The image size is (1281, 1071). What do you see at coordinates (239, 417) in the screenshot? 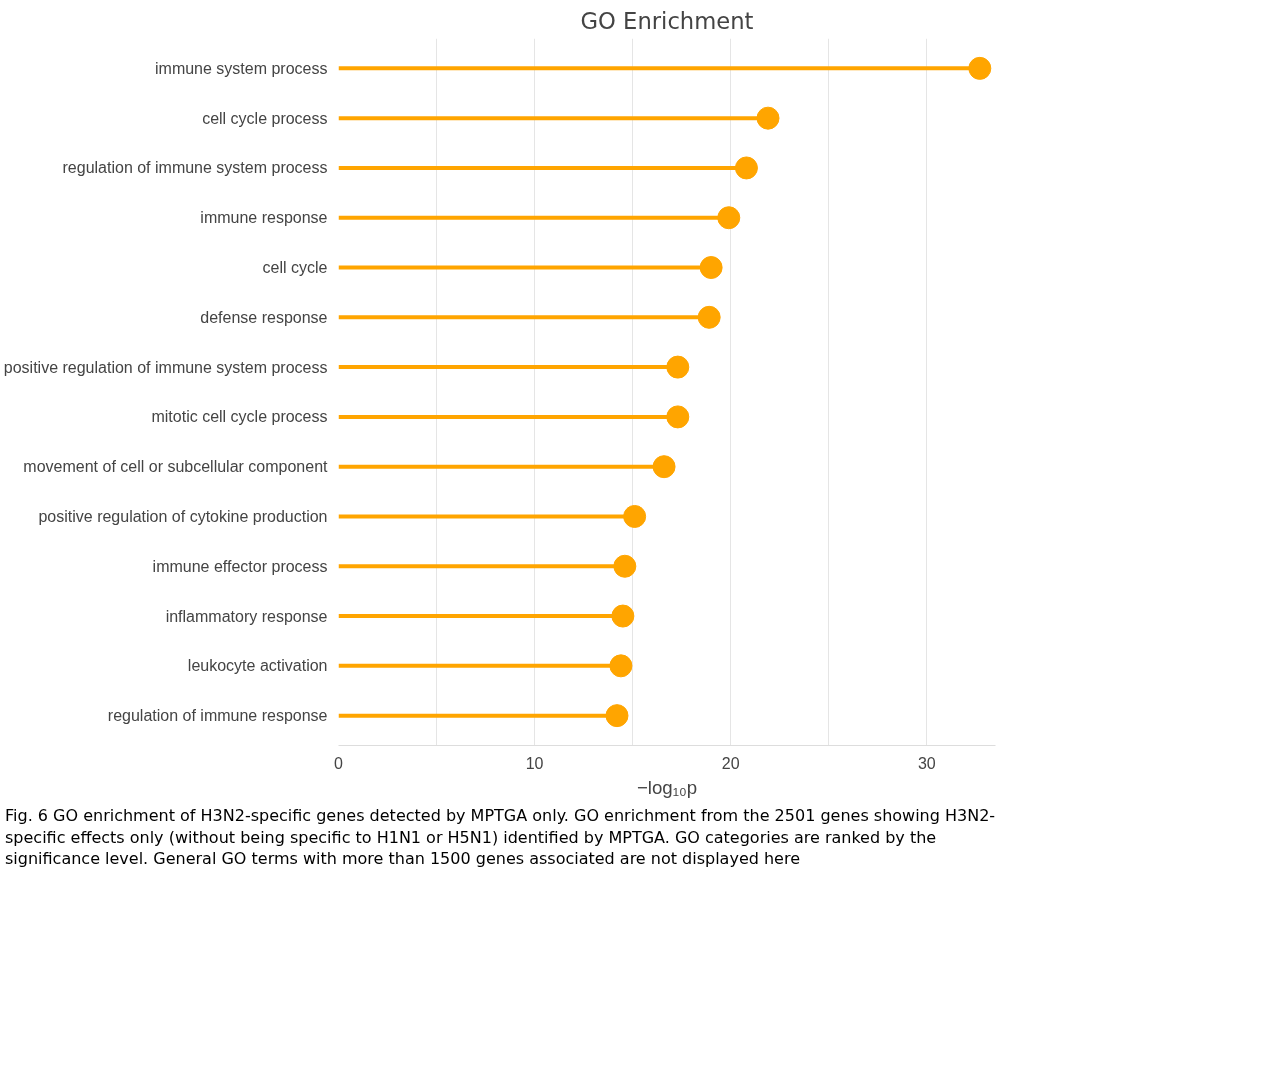
I see `y-tick-label: mitotic cell cycle process` at bounding box center [239, 417].